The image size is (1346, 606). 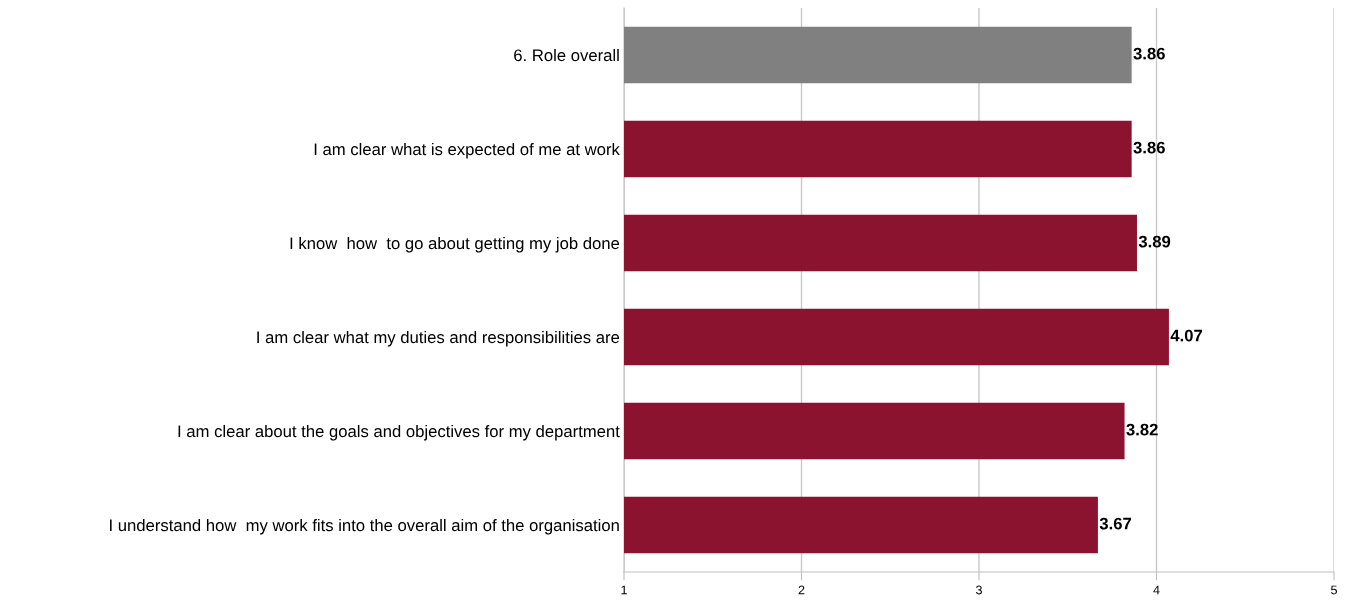 I want to click on data-label: 3.67, so click(x=1115, y=523).